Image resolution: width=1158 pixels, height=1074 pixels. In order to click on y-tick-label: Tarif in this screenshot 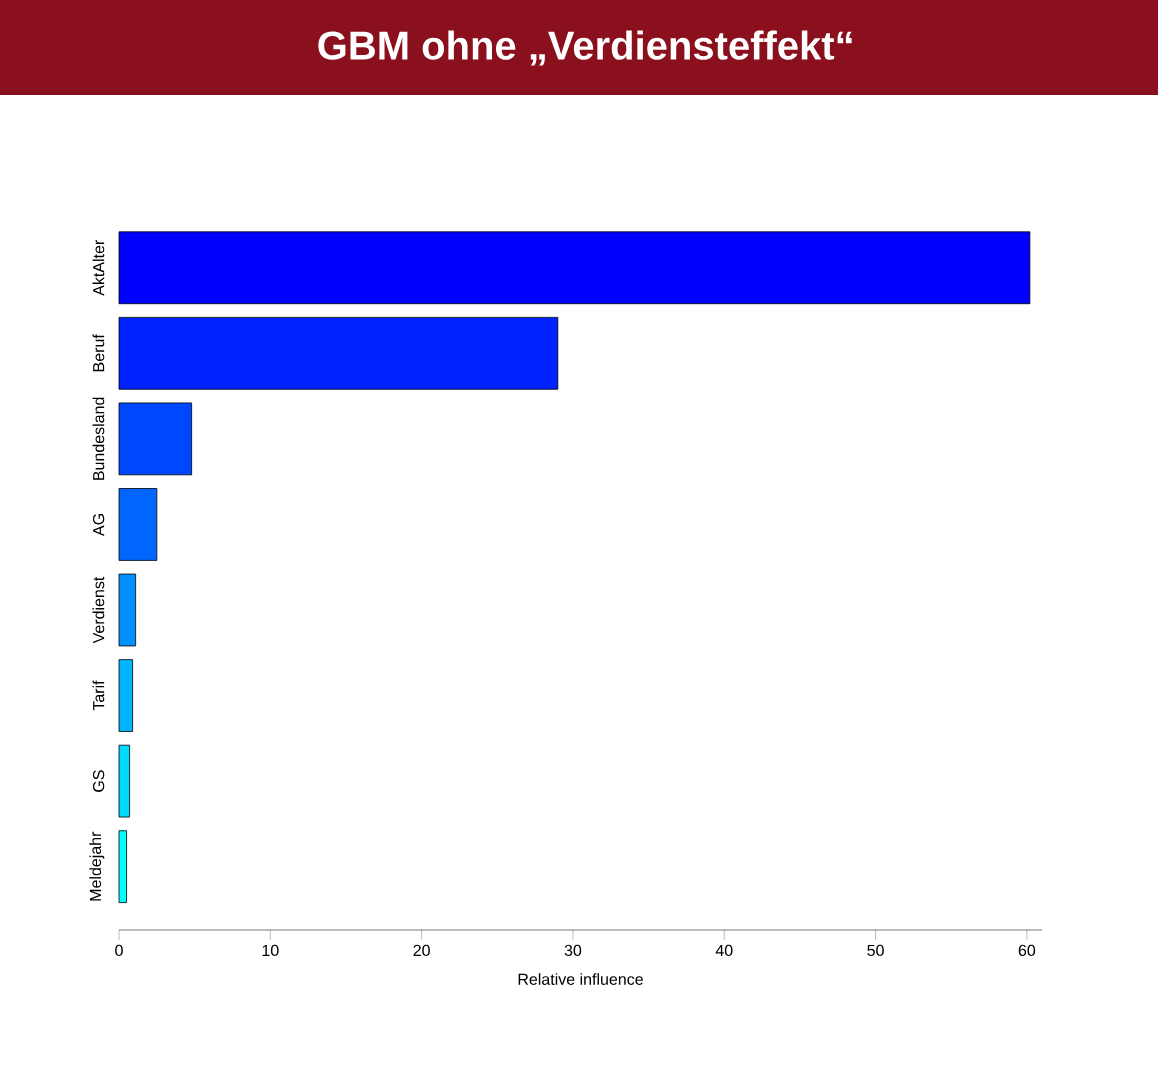, I will do `click(98, 695)`.